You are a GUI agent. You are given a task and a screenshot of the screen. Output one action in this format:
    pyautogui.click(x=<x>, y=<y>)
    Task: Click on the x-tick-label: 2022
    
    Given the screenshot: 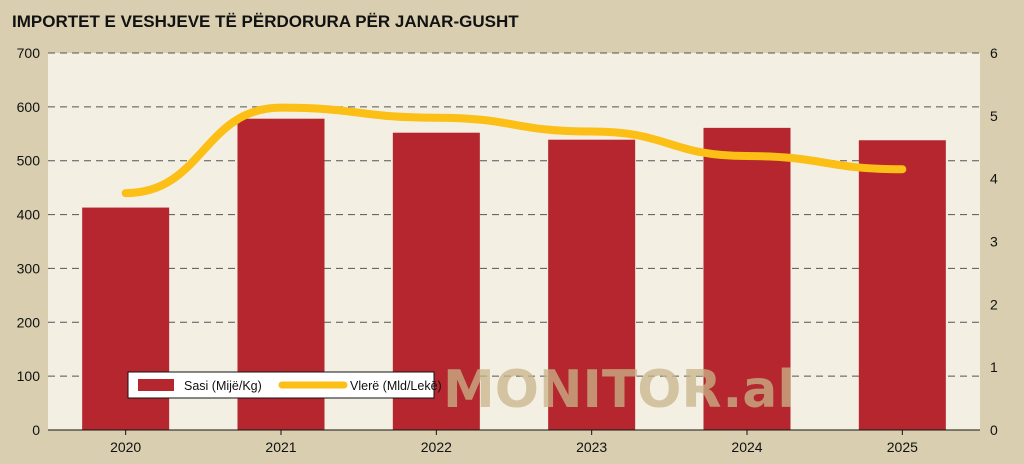 What is the action you would take?
    pyautogui.click(x=436, y=447)
    